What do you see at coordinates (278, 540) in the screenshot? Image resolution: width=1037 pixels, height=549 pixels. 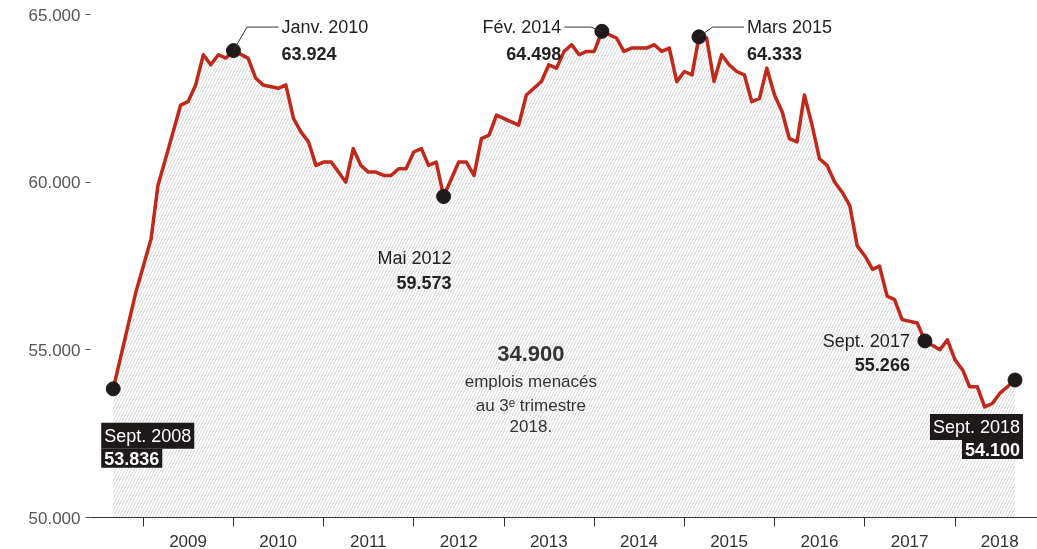 I see `x-tick-label: 2010` at bounding box center [278, 540].